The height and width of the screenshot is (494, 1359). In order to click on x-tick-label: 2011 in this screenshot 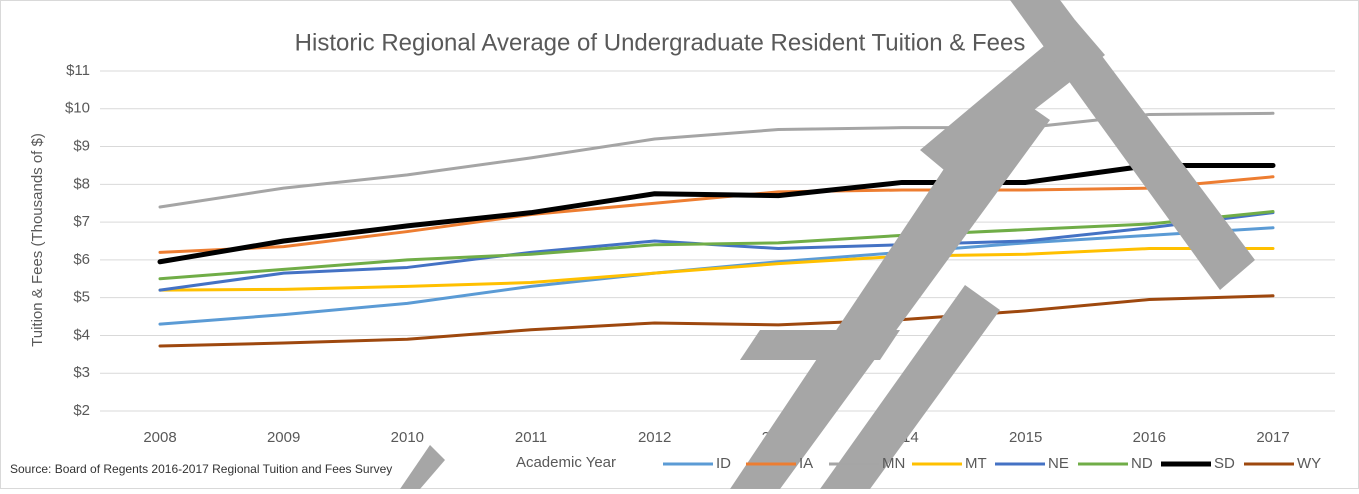, I will do `click(531, 437)`.